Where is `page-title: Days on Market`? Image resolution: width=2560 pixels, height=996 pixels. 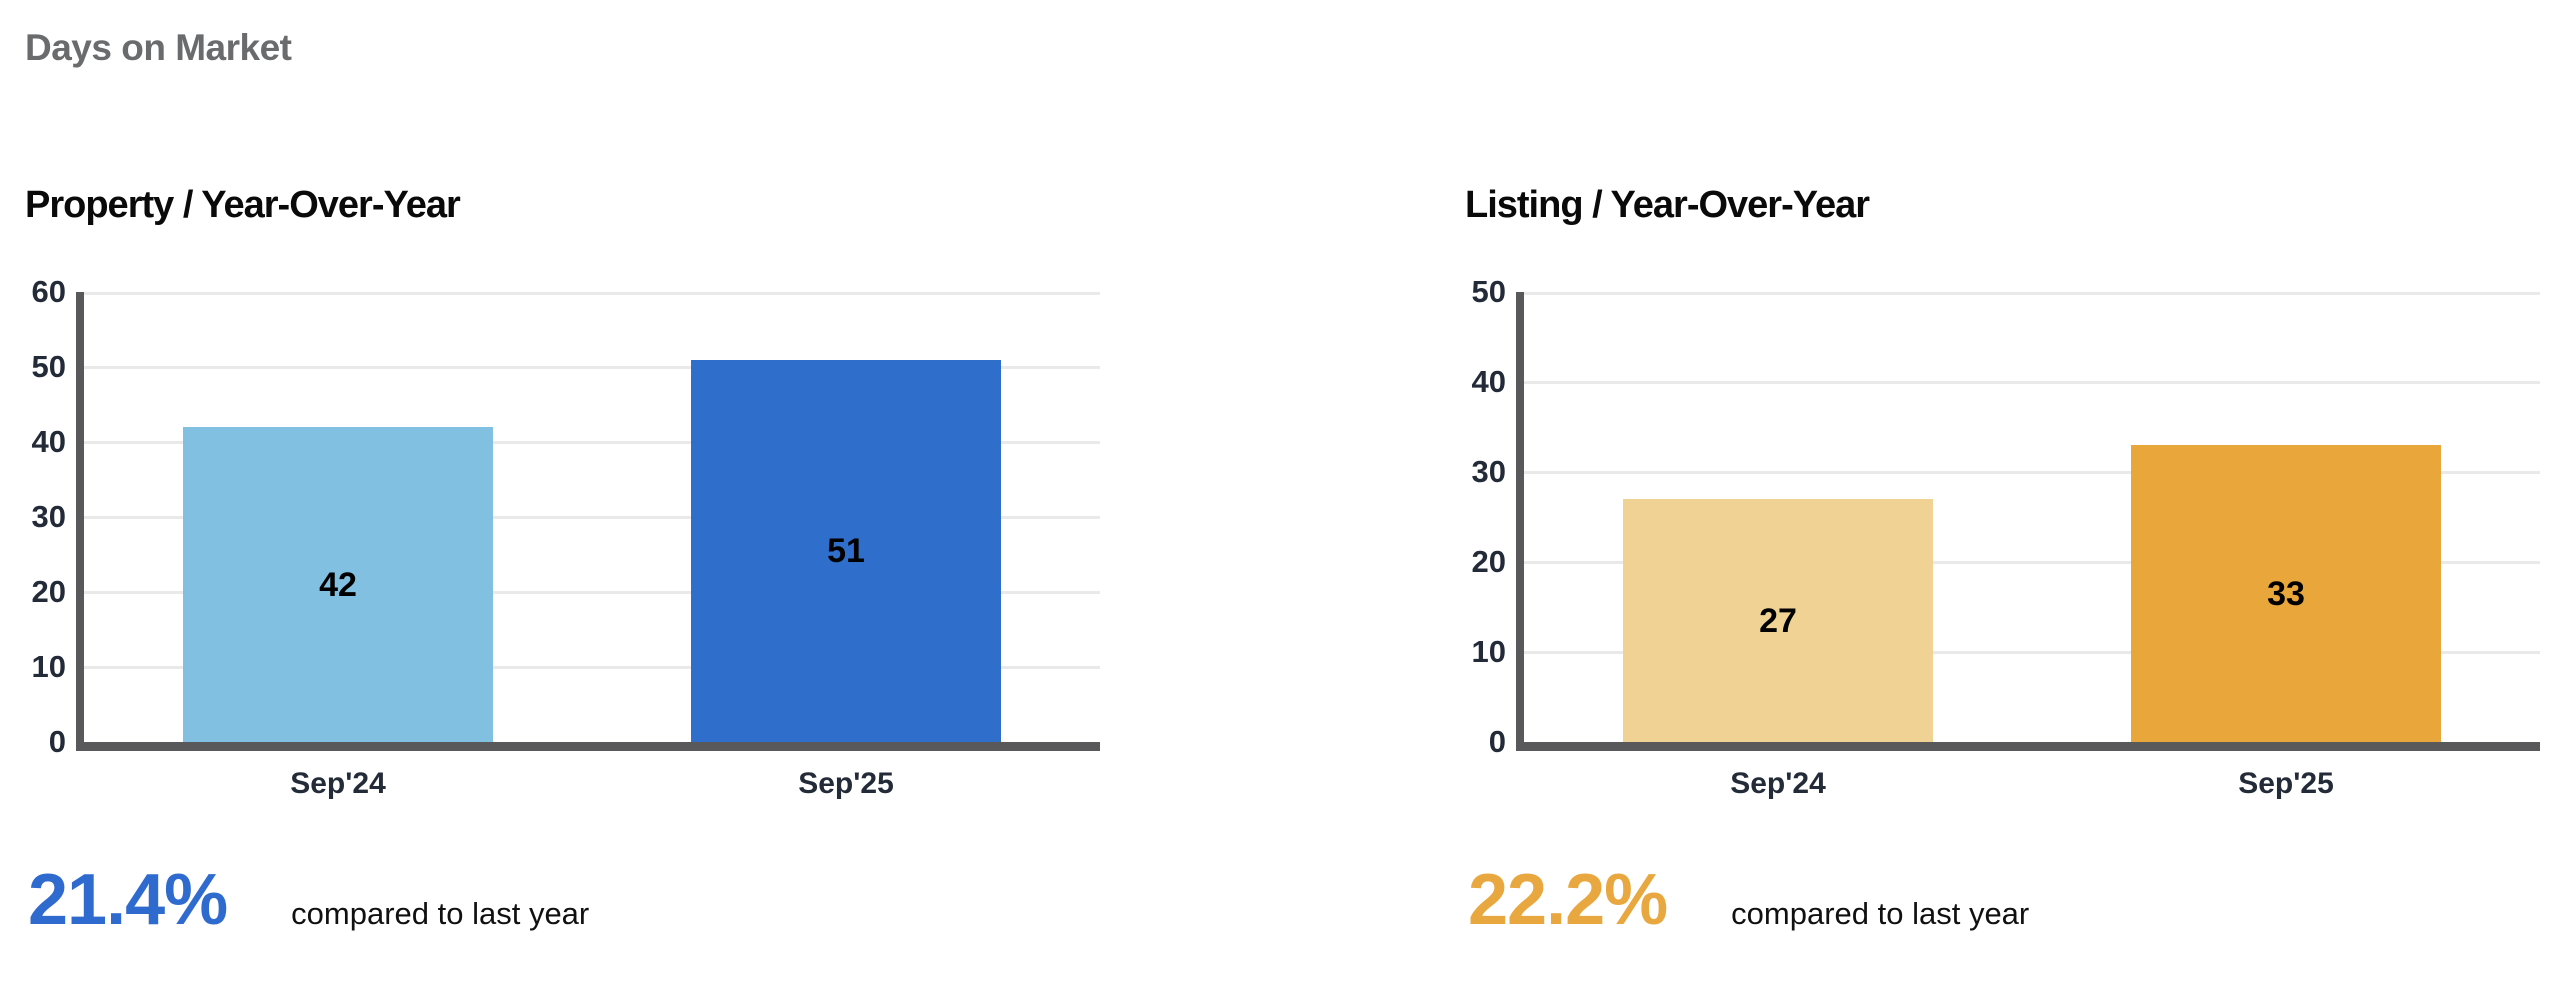
page-title: Days on Market is located at coordinates (158, 47).